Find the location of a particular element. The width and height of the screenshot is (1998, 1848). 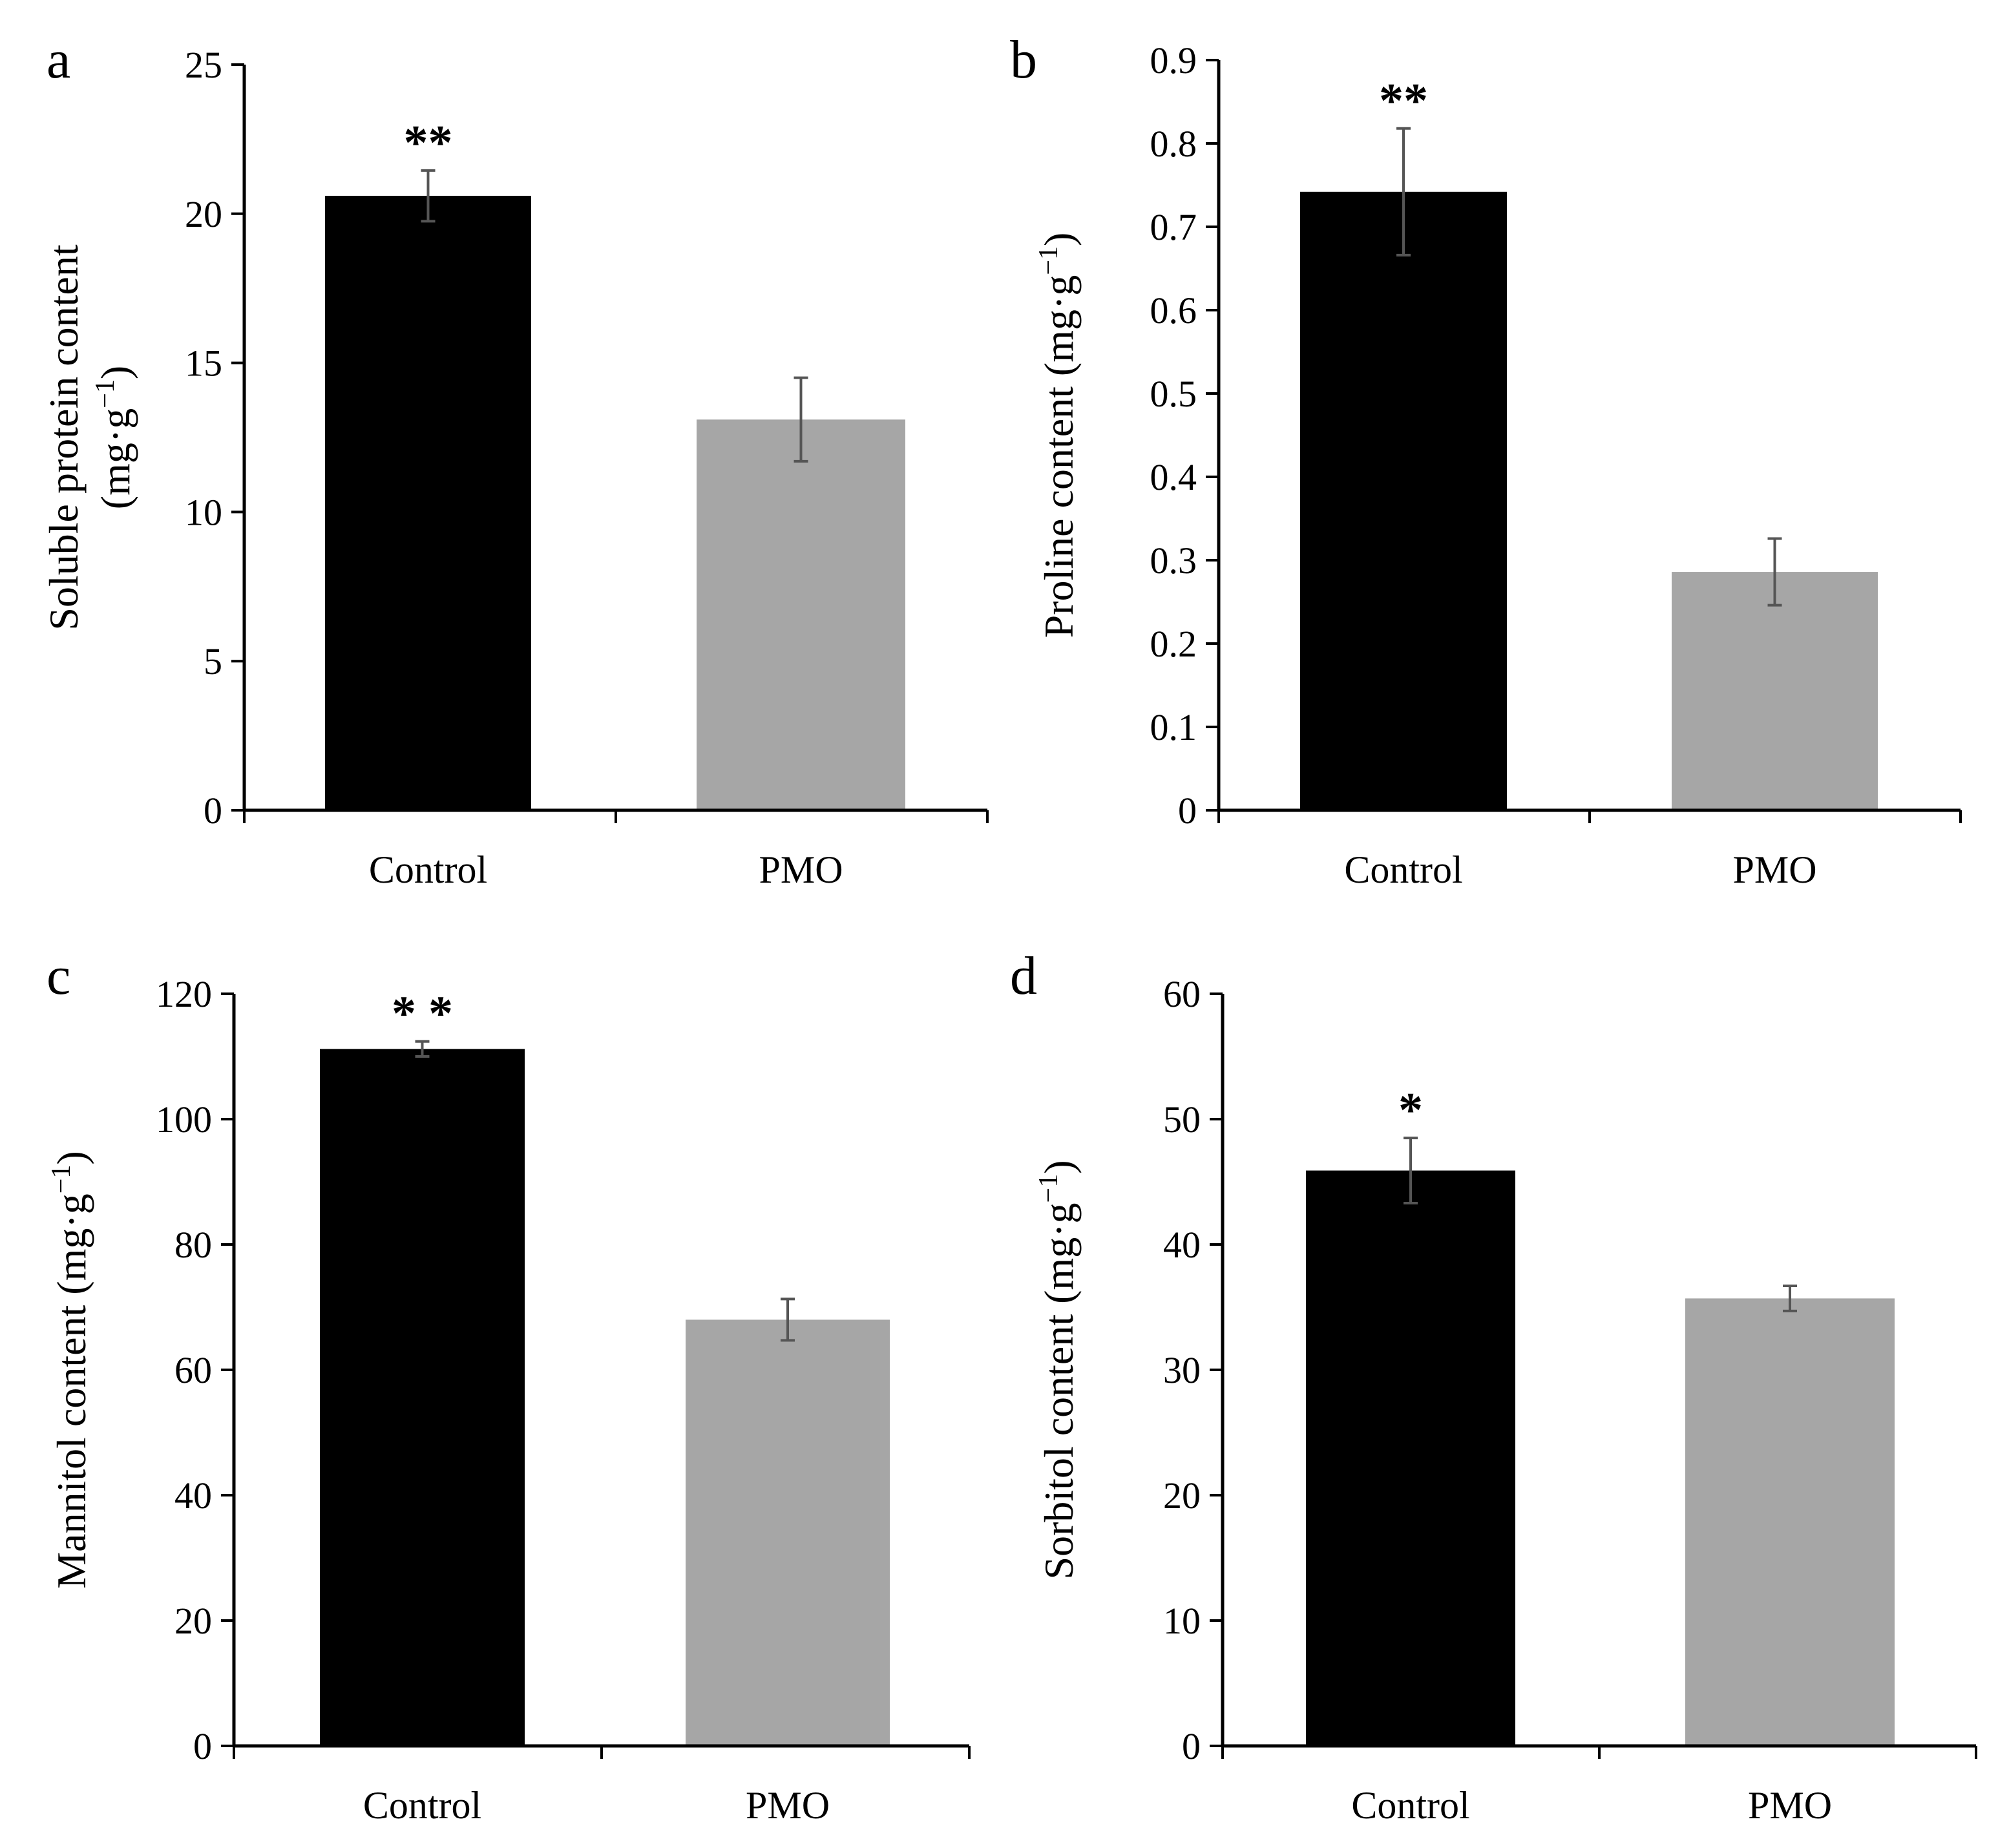

y-tick-label: 80 is located at coordinates (193, 1245).